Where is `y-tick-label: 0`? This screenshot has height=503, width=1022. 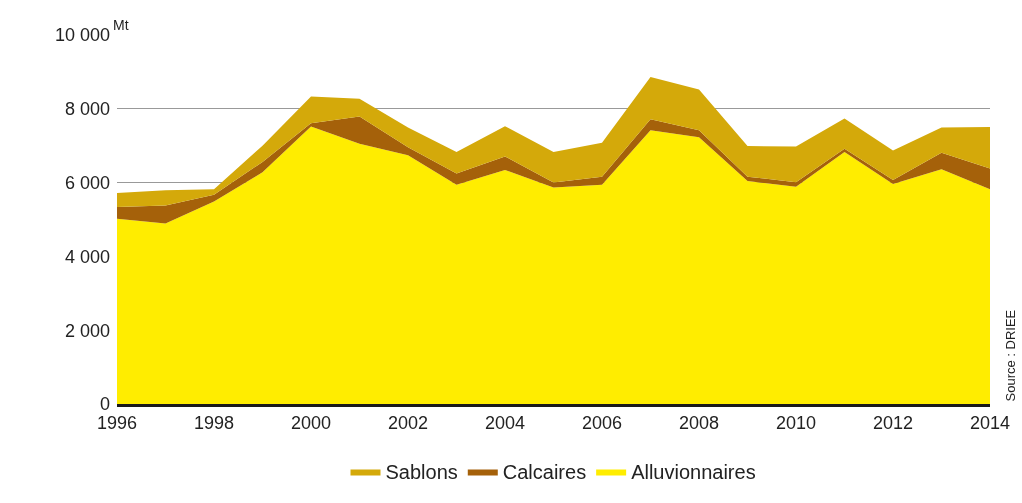
y-tick-label: 0 is located at coordinates (104, 404).